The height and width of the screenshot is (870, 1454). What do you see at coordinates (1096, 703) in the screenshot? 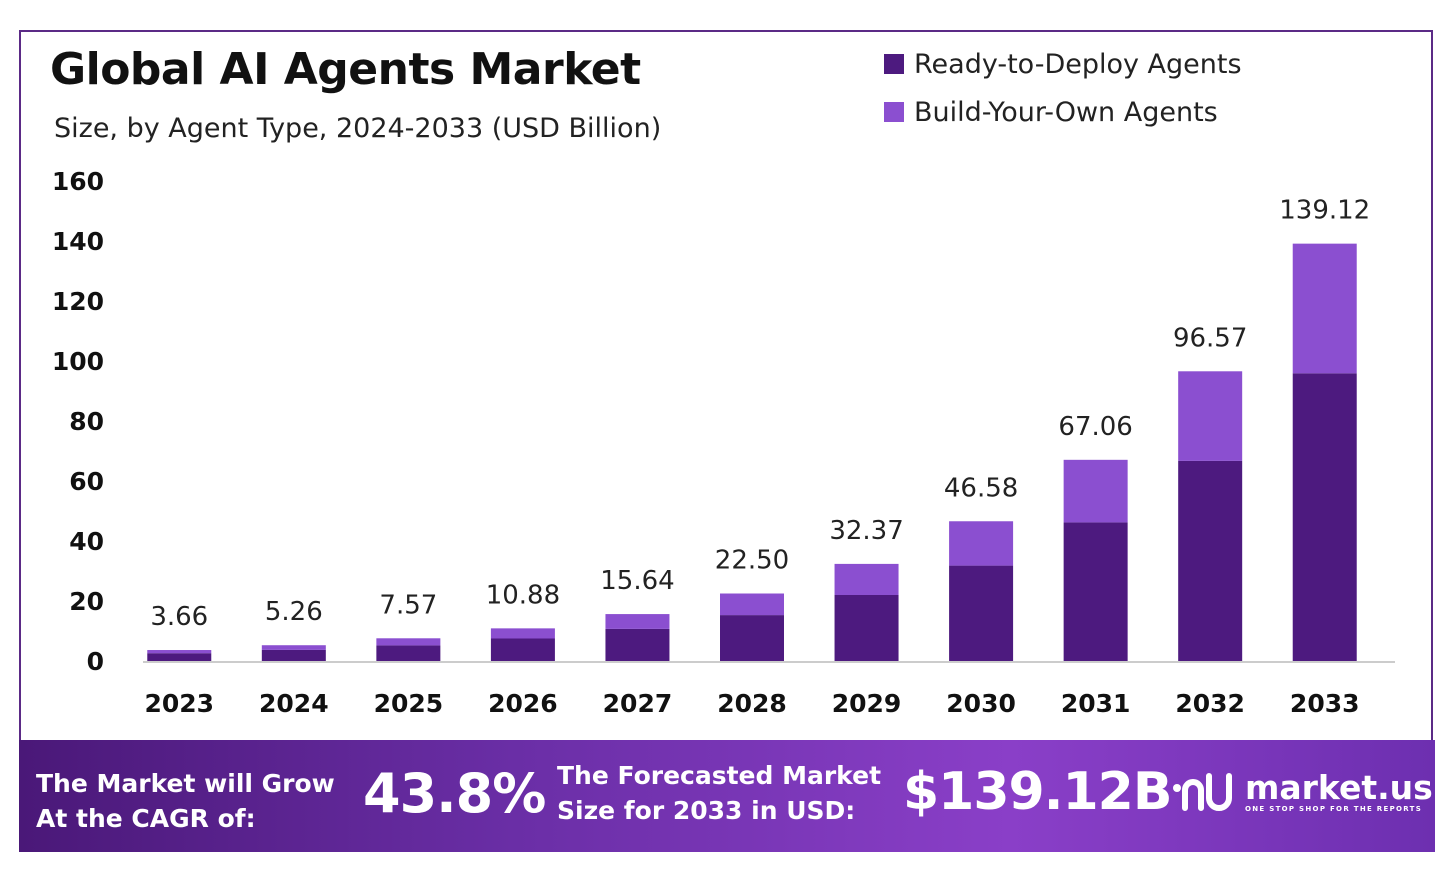
I see `x-tick-label: 2031` at bounding box center [1096, 703].